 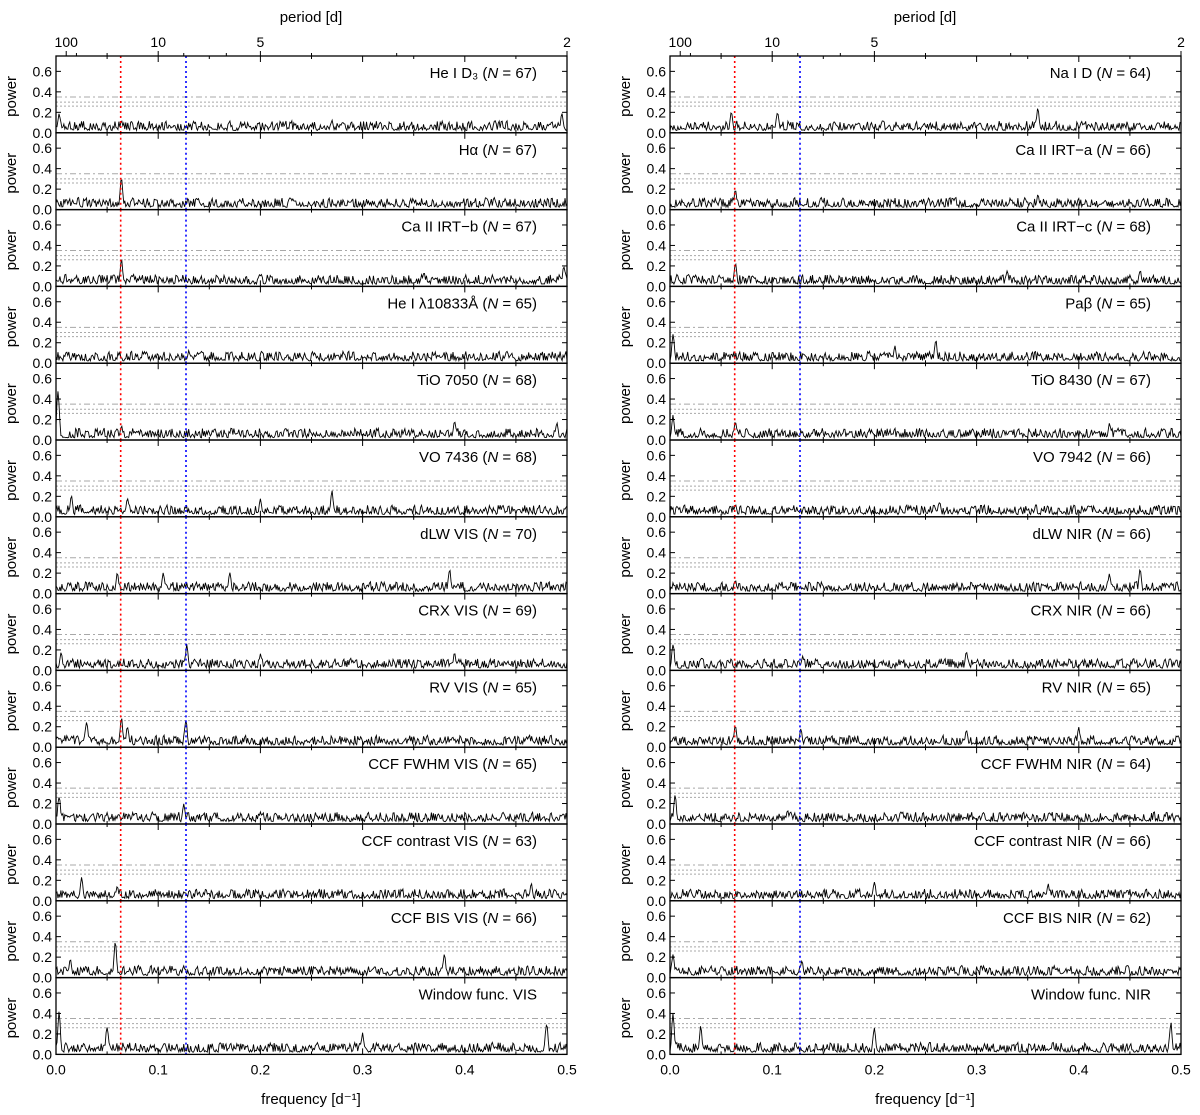 I want to click on panel-label: Ca II IRT−b (N = 67), so click(x=469, y=227).